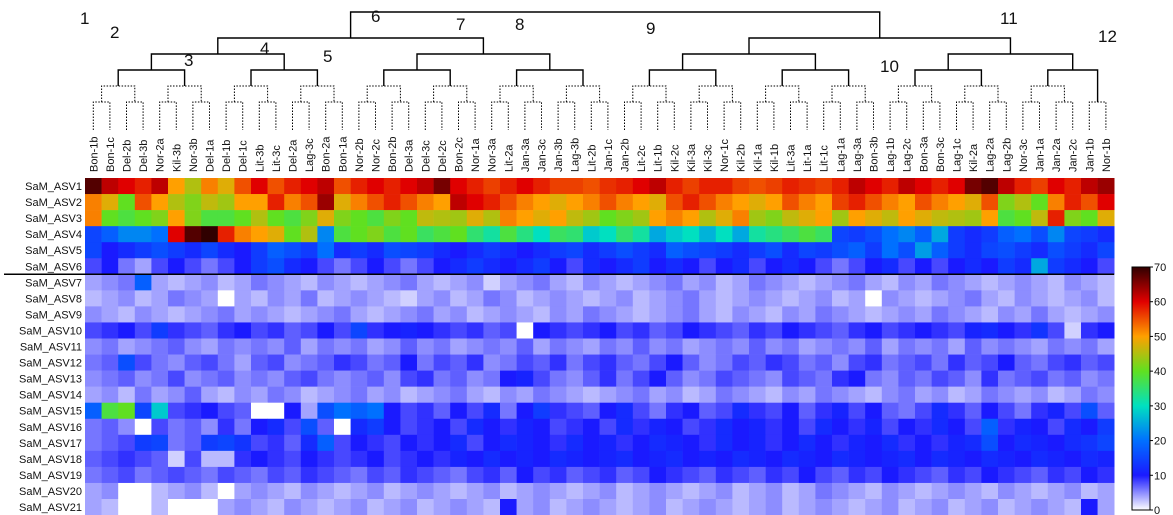 The image size is (1173, 515). I want to click on row-label: SaM_ASV2, so click(53, 203).